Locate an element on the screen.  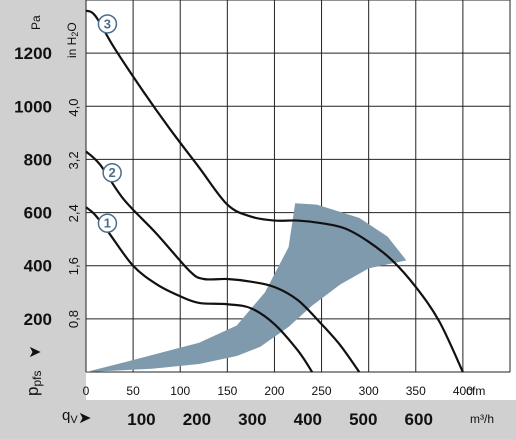
y-tick-label-inh2o: 0,8 is located at coordinates (73, 319).